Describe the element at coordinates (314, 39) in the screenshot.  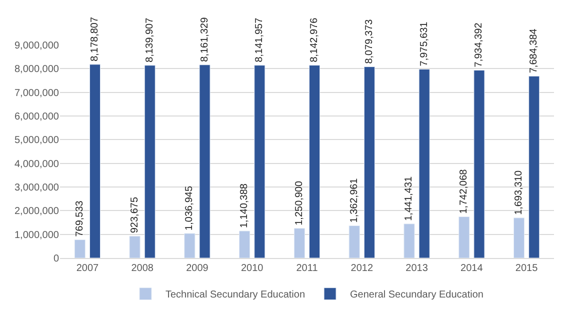
I see `data-label: 8,142,976` at that location.